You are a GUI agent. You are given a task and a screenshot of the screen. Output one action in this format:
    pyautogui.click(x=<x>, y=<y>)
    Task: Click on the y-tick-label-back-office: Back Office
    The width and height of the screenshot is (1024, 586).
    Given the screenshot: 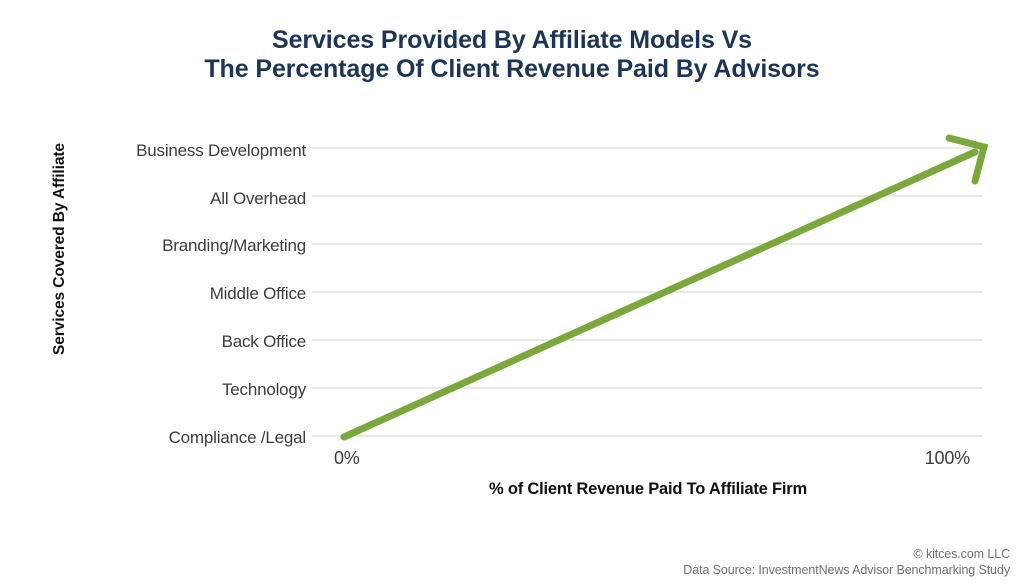 What is the action you would take?
    pyautogui.click(x=264, y=341)
    